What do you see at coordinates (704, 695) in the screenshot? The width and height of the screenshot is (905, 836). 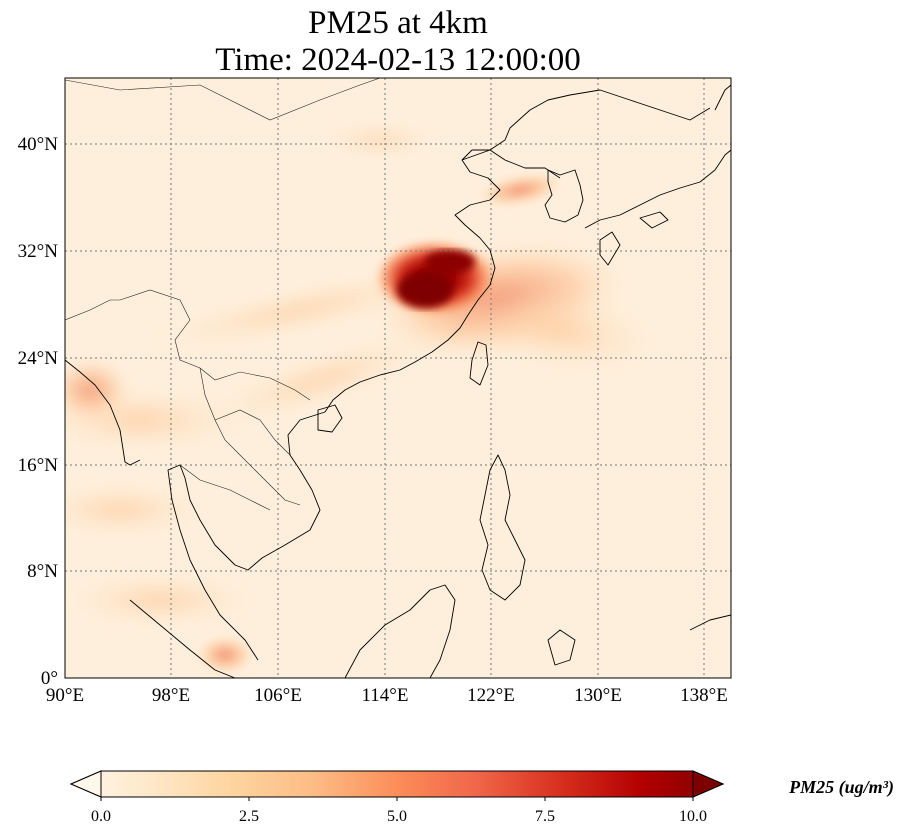 I see `lon-tick-label: 138°E` at bounding box center [704, 695].